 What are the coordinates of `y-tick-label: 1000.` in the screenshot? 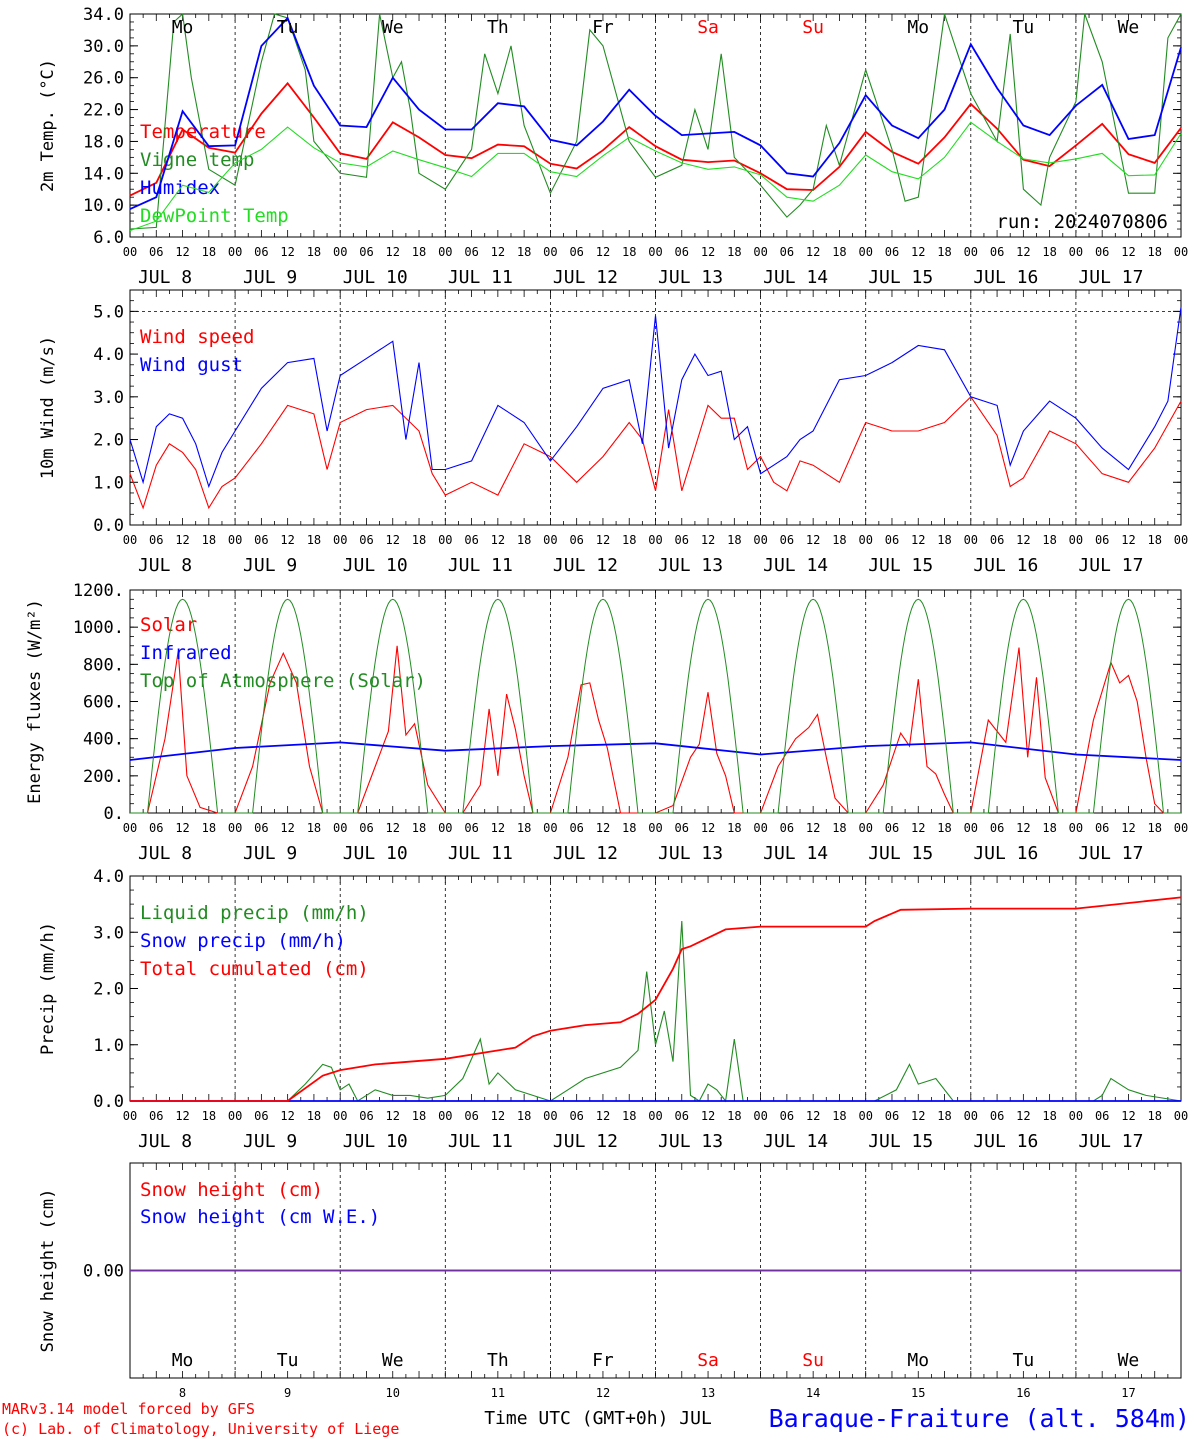 It's located at (98, 628).